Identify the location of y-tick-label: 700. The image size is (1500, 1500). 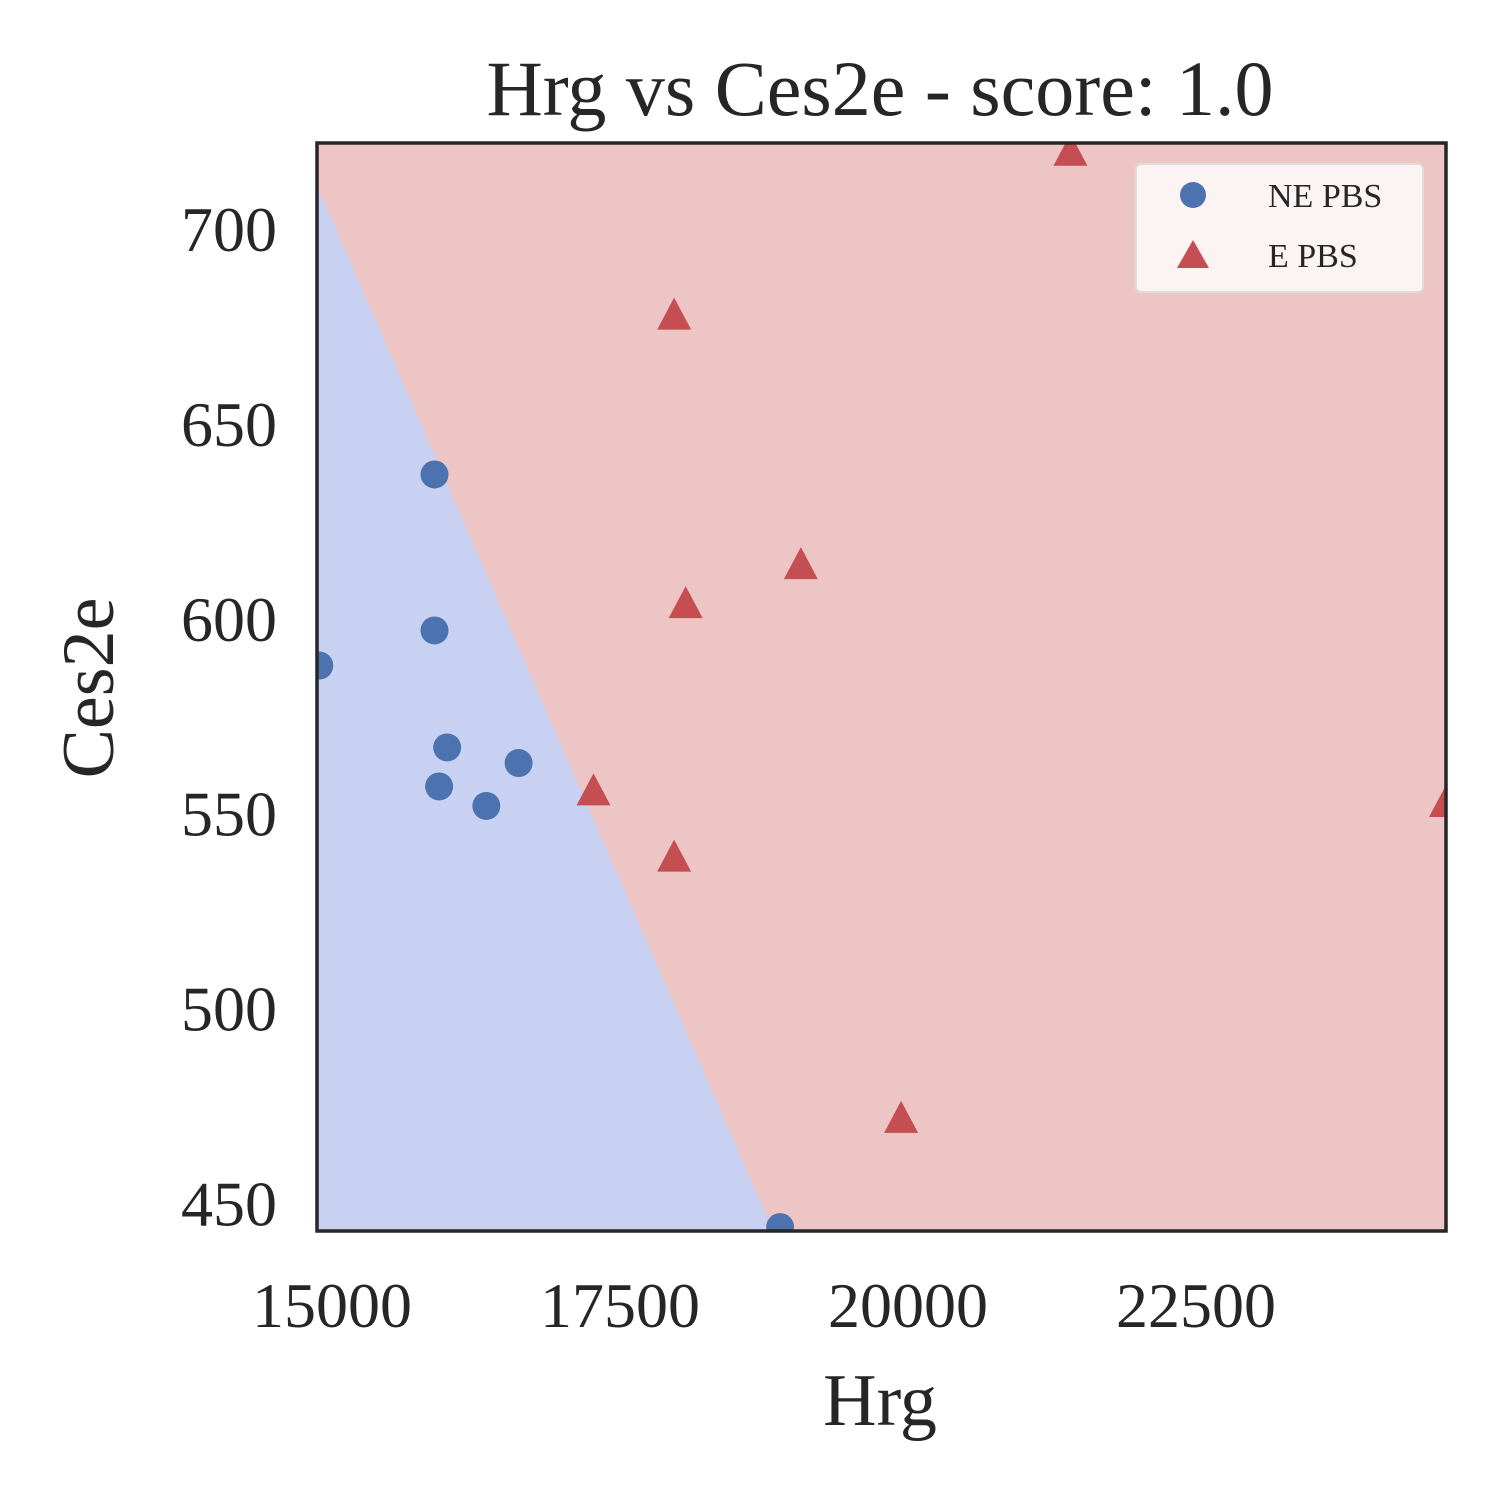
(229, 229).